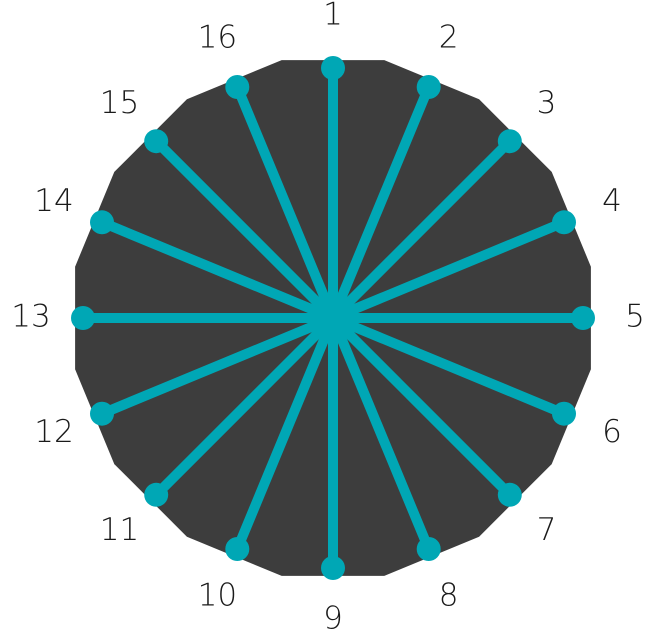  Describe the element at coordinates (53, 201) in the screenshot. I see `spoke-label-14: 14` at that location.